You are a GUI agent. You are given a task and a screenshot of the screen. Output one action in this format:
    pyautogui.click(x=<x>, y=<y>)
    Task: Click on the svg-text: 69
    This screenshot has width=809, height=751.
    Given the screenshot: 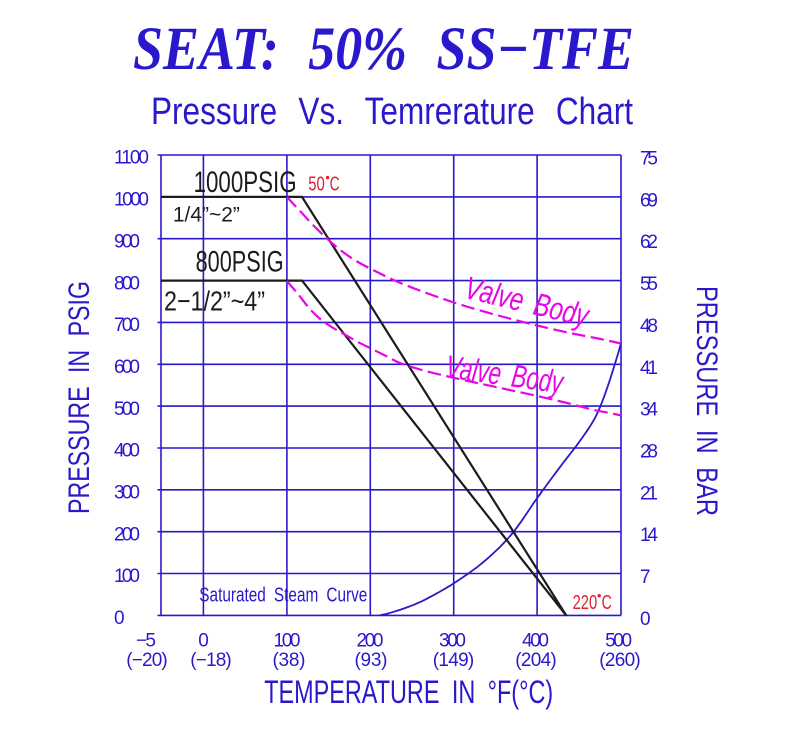 What is the action you would take?
    pyautogui.click(x=649, y=200)
    